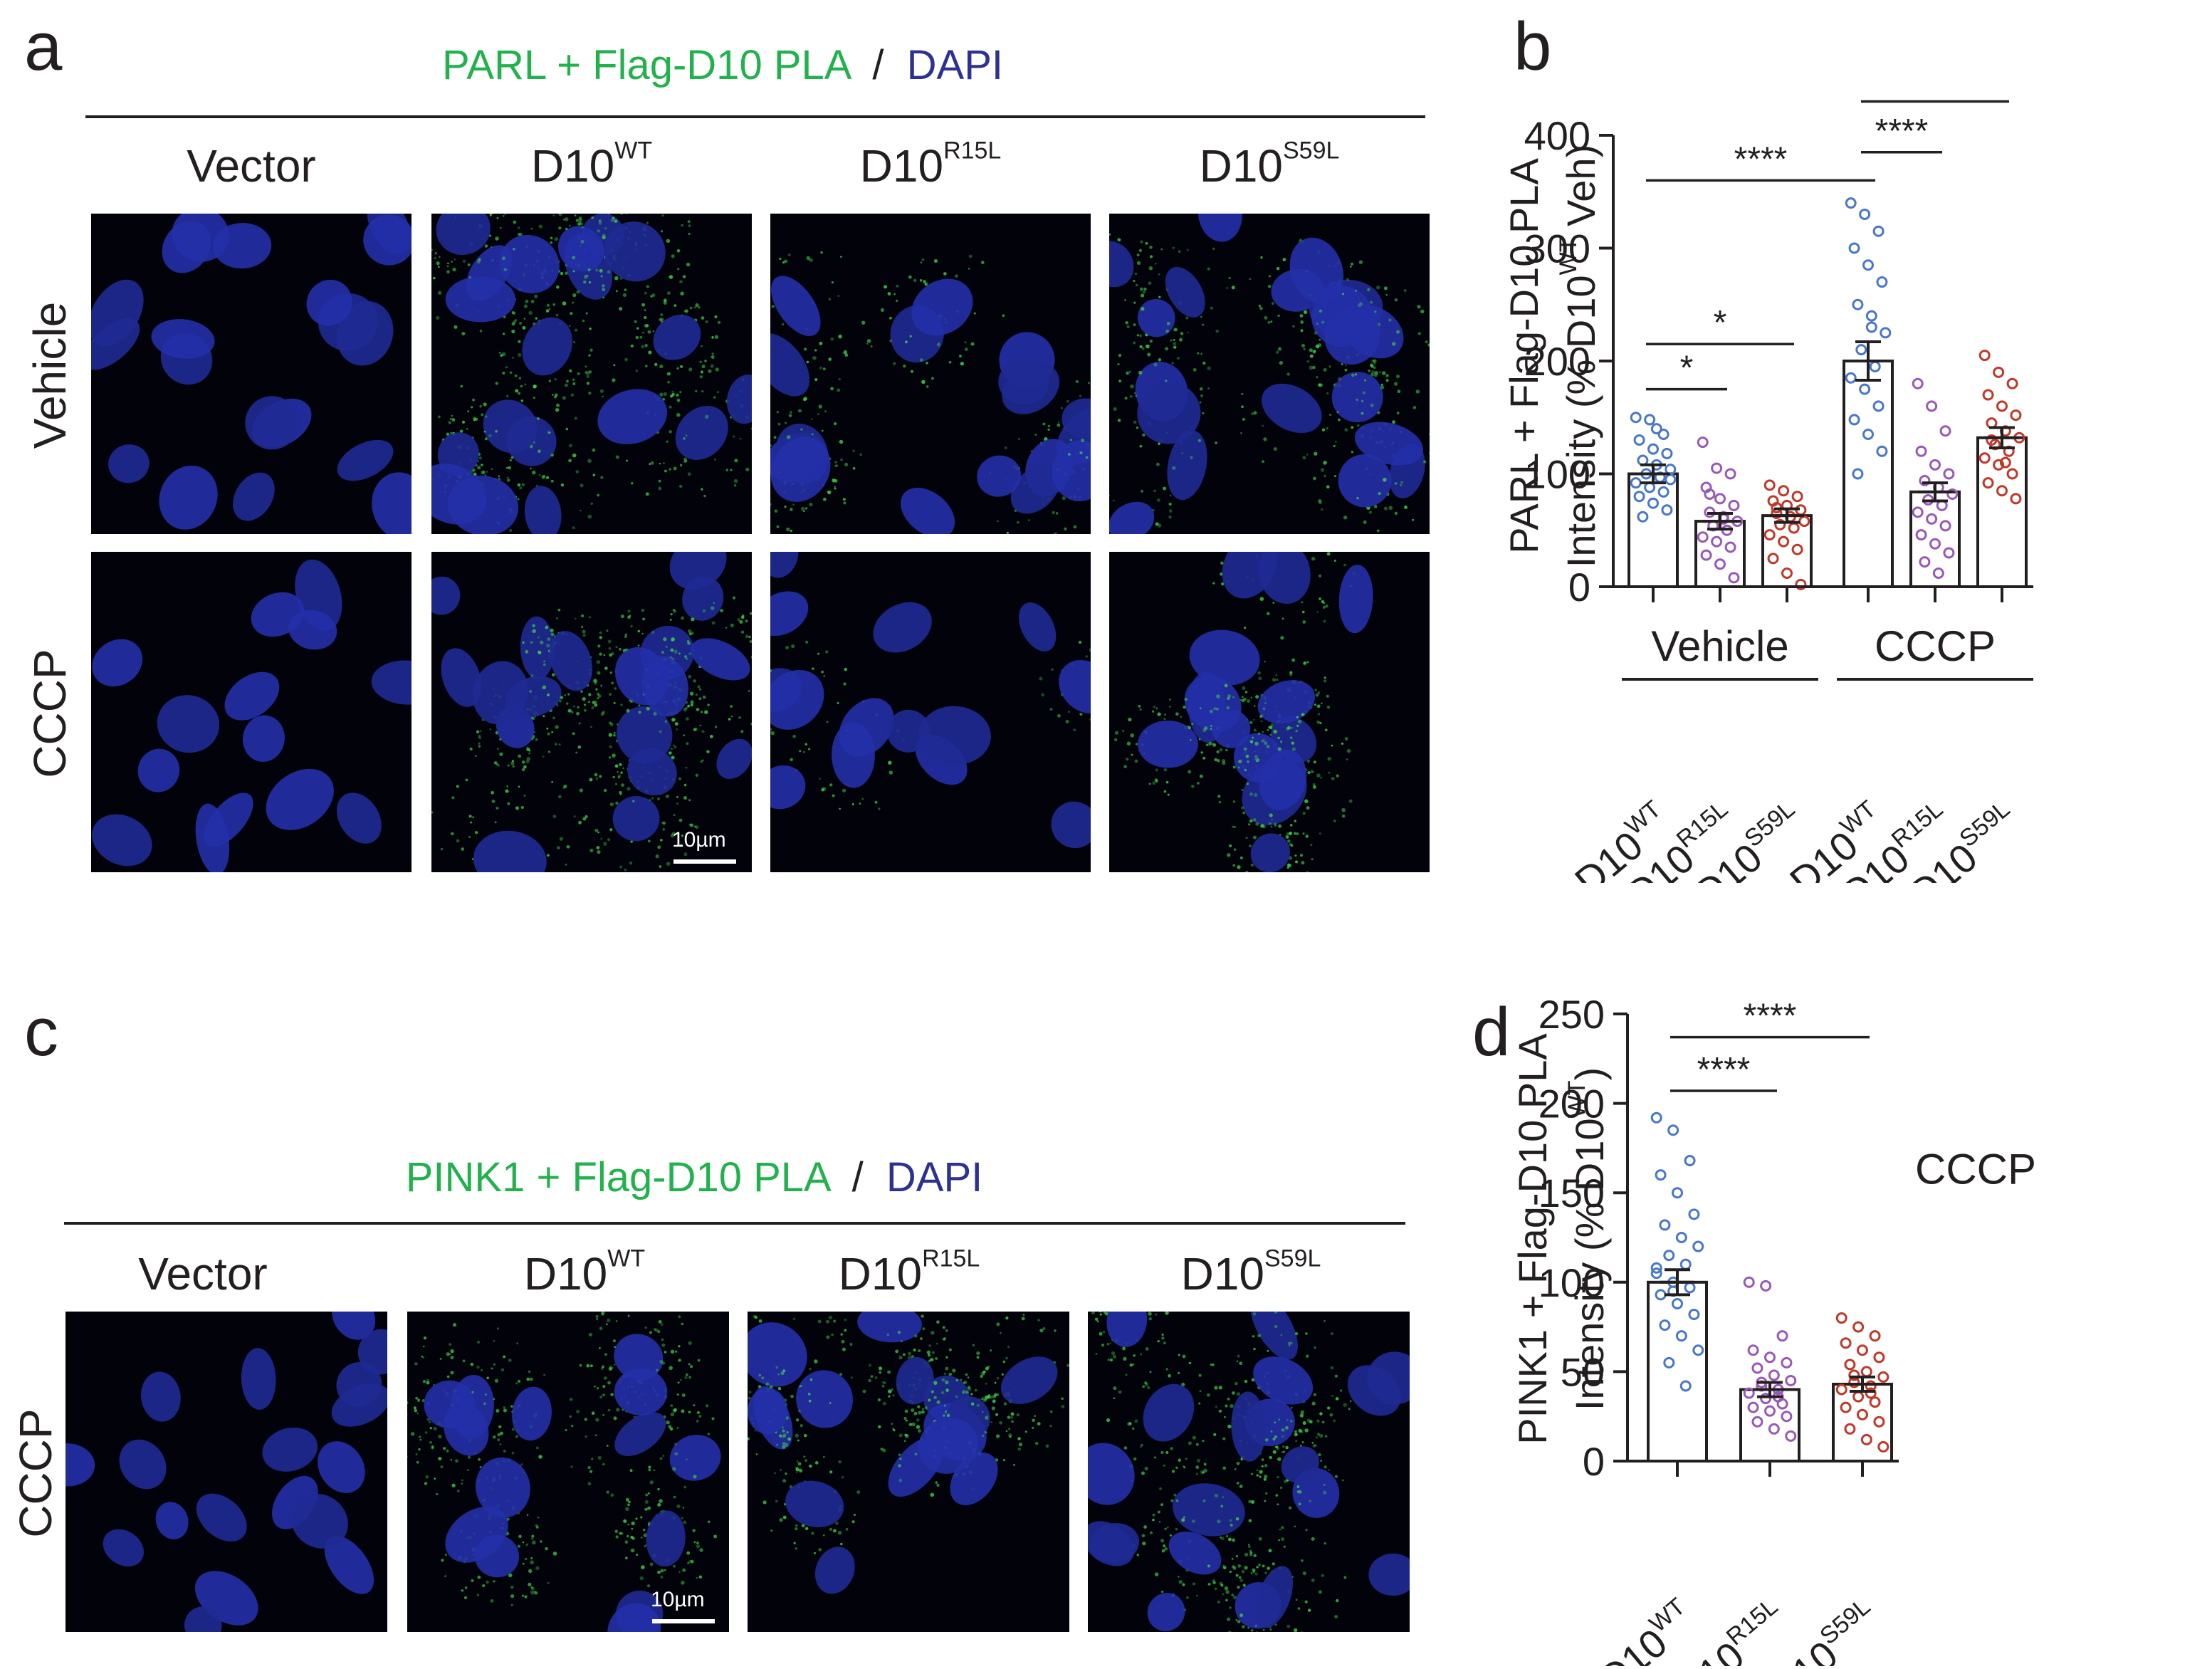 Image resolution: width=2212 pixels, height=1669 pixels. What do you see at coordinates (955, 65) in the screenshot?
I see `panel-a-title-dapi: DAPI` at bounding box center [955, 65].